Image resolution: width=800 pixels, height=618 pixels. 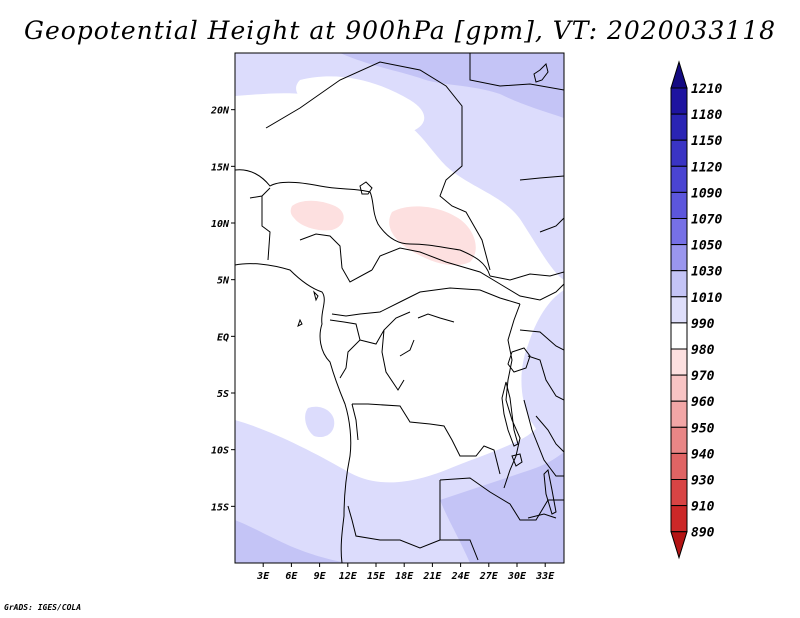 I want to click on colorbar-label: 1180, so click(x=706, y=115).